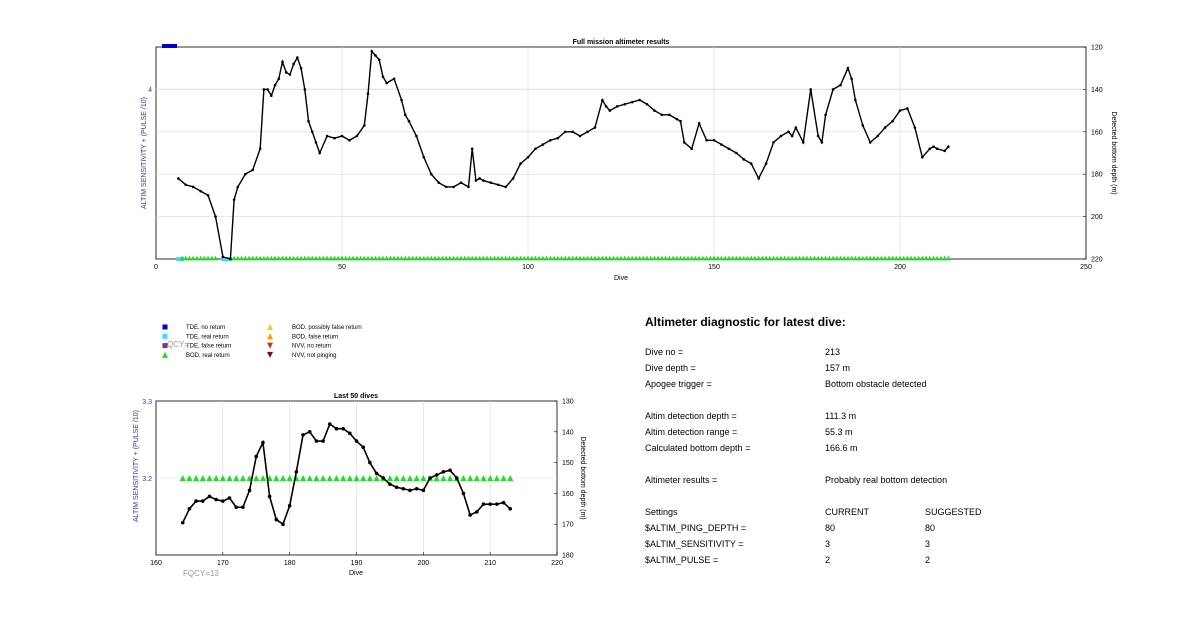 The image size is (1200, 622). Describe the element at coordinates (327, 328) in the screenshot. I see `legend-label: BOD, possibly false return` at that location.